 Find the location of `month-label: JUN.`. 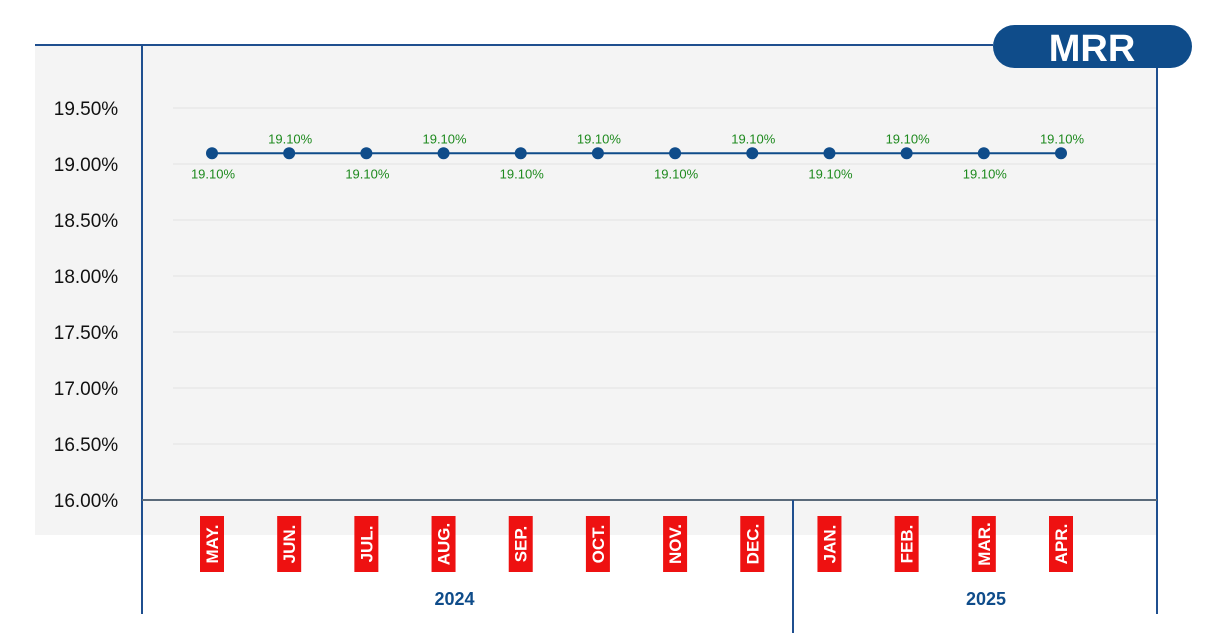

month-label: JUN. is located at coordinates (289, 544).